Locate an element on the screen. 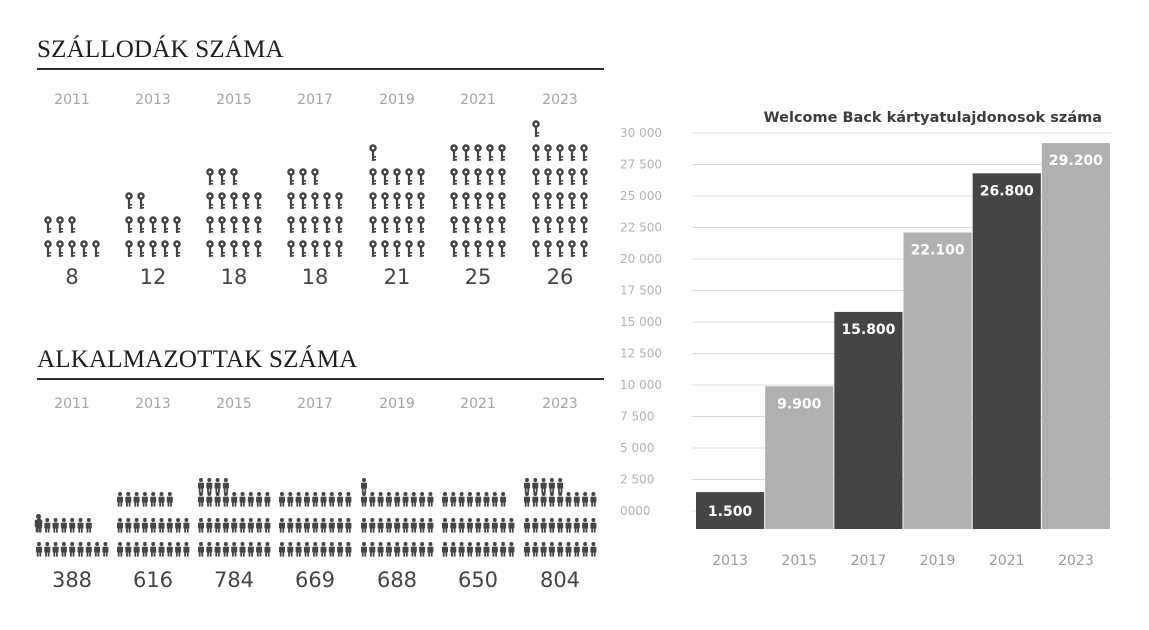 This screenshot has width=1149, height=630. bar-value-label: 9.900 is located at coordinates (799, 404).